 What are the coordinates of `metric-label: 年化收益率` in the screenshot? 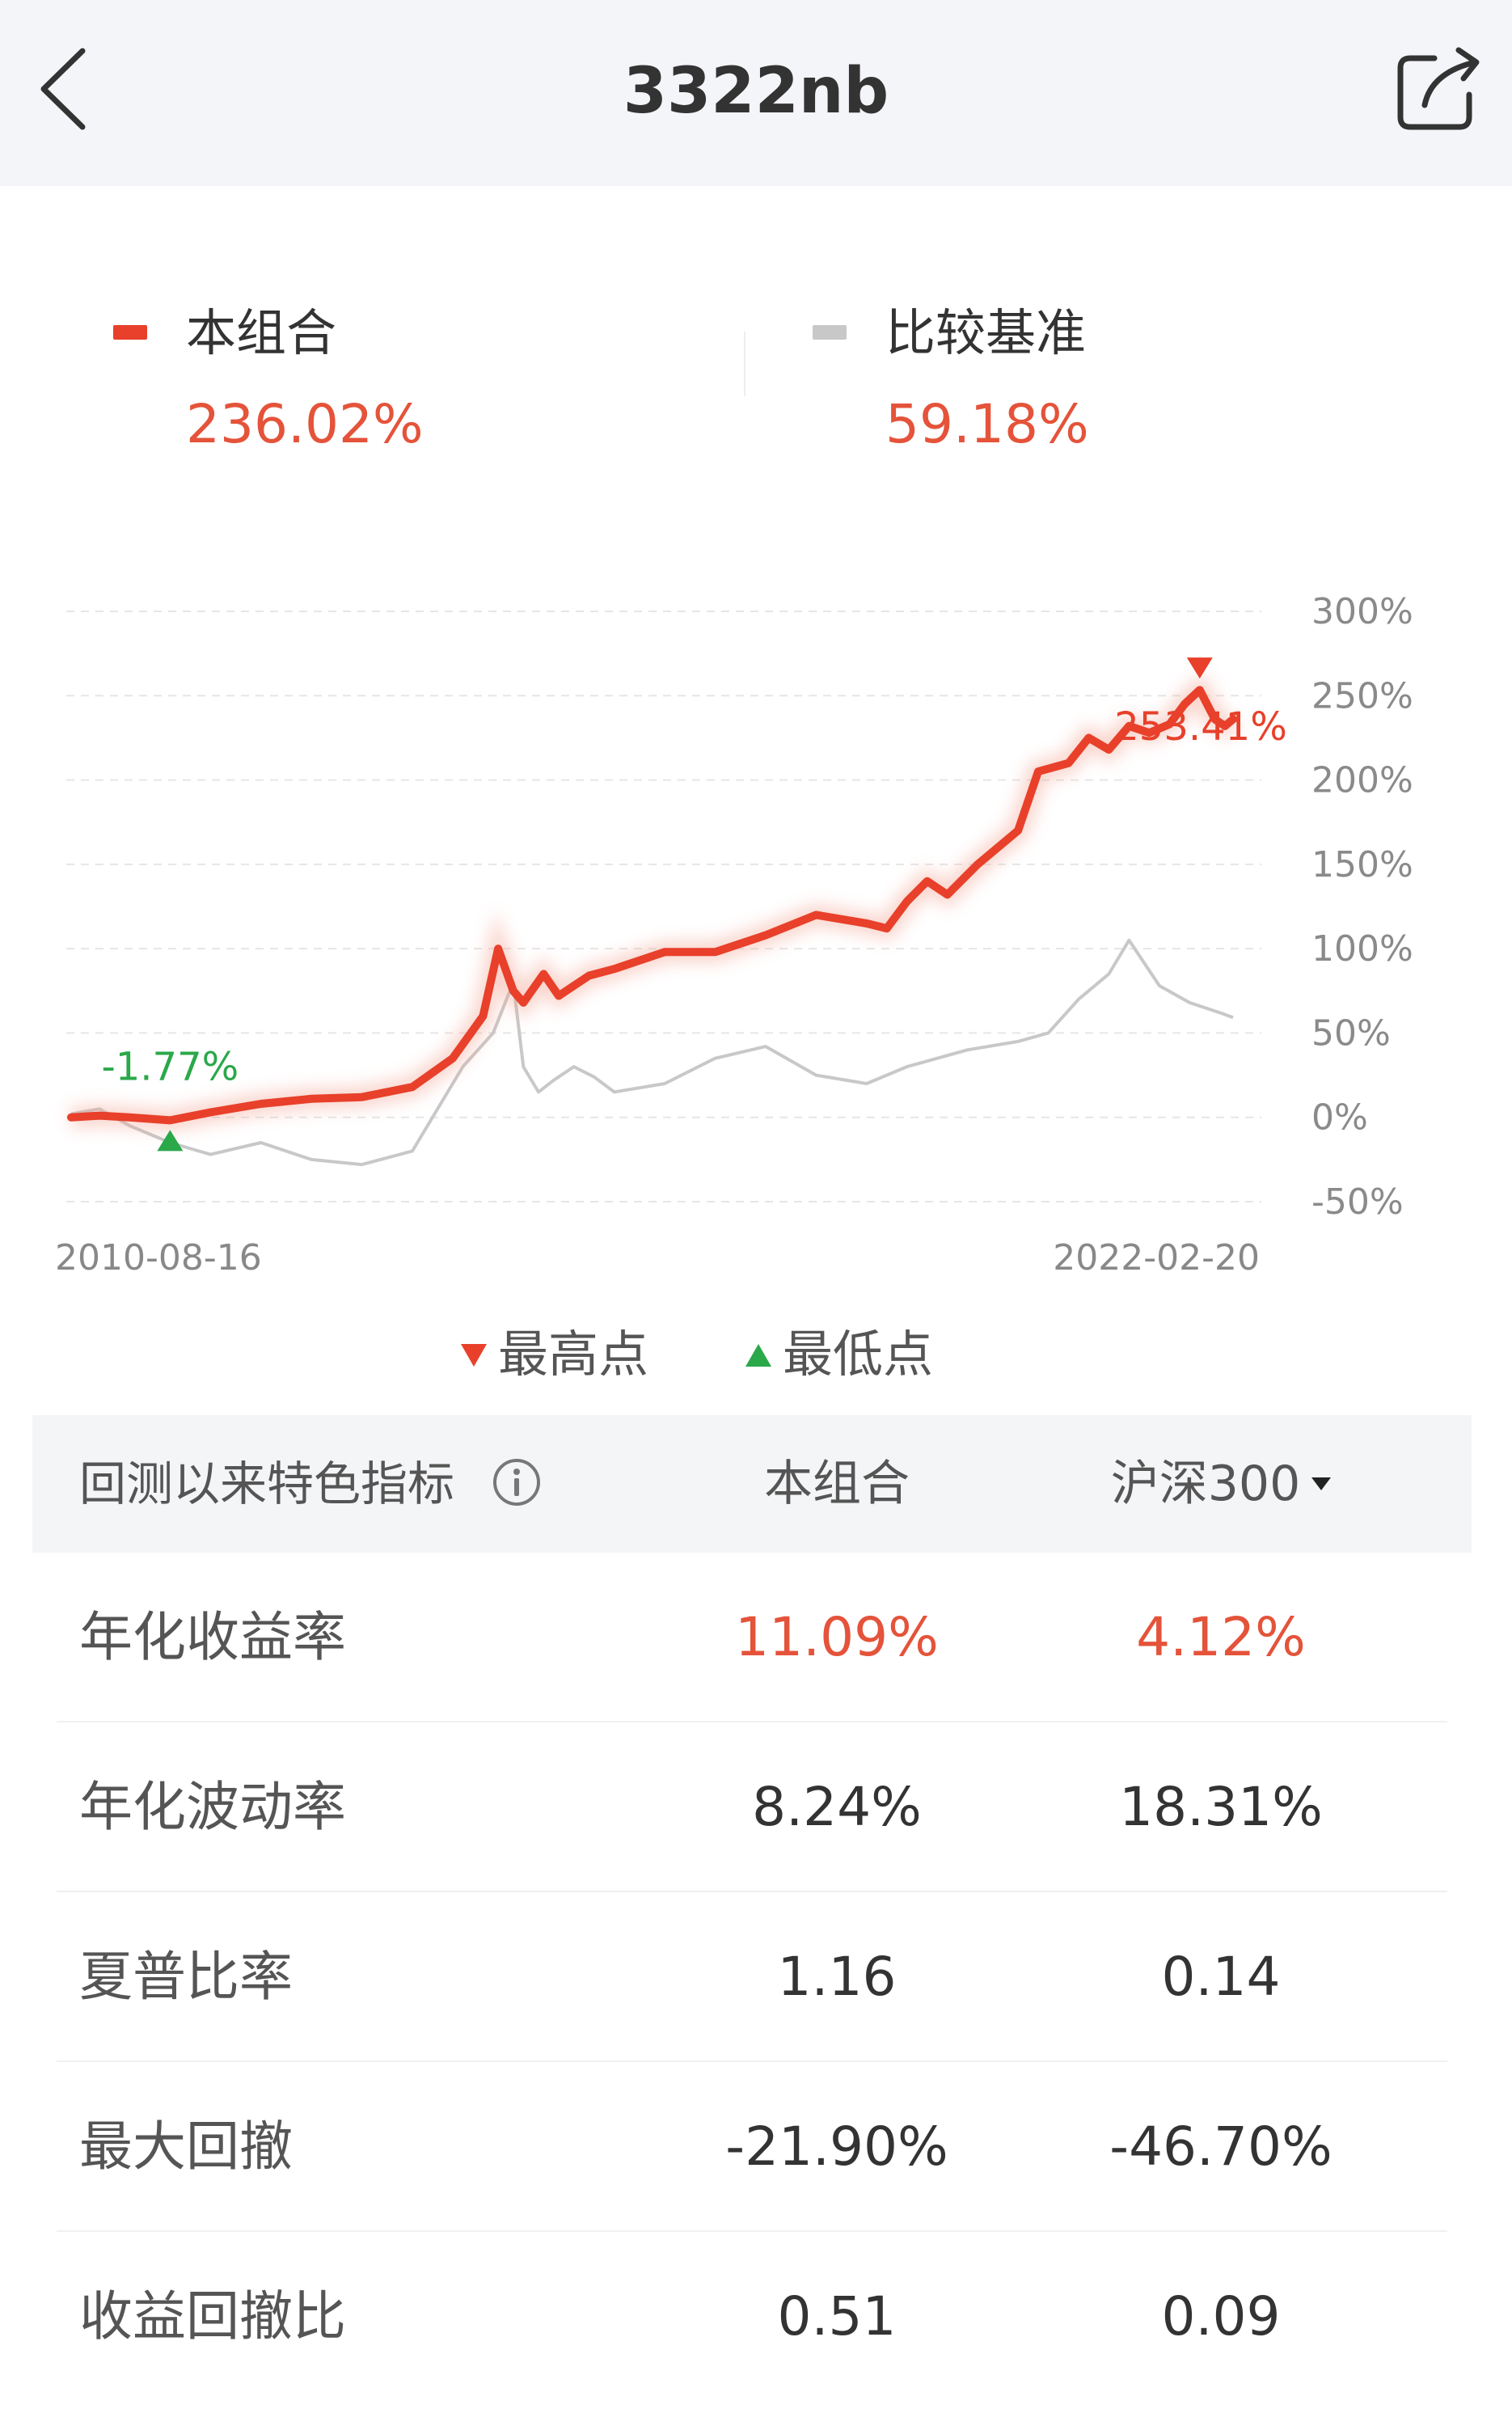 It's located at (212, 1637).